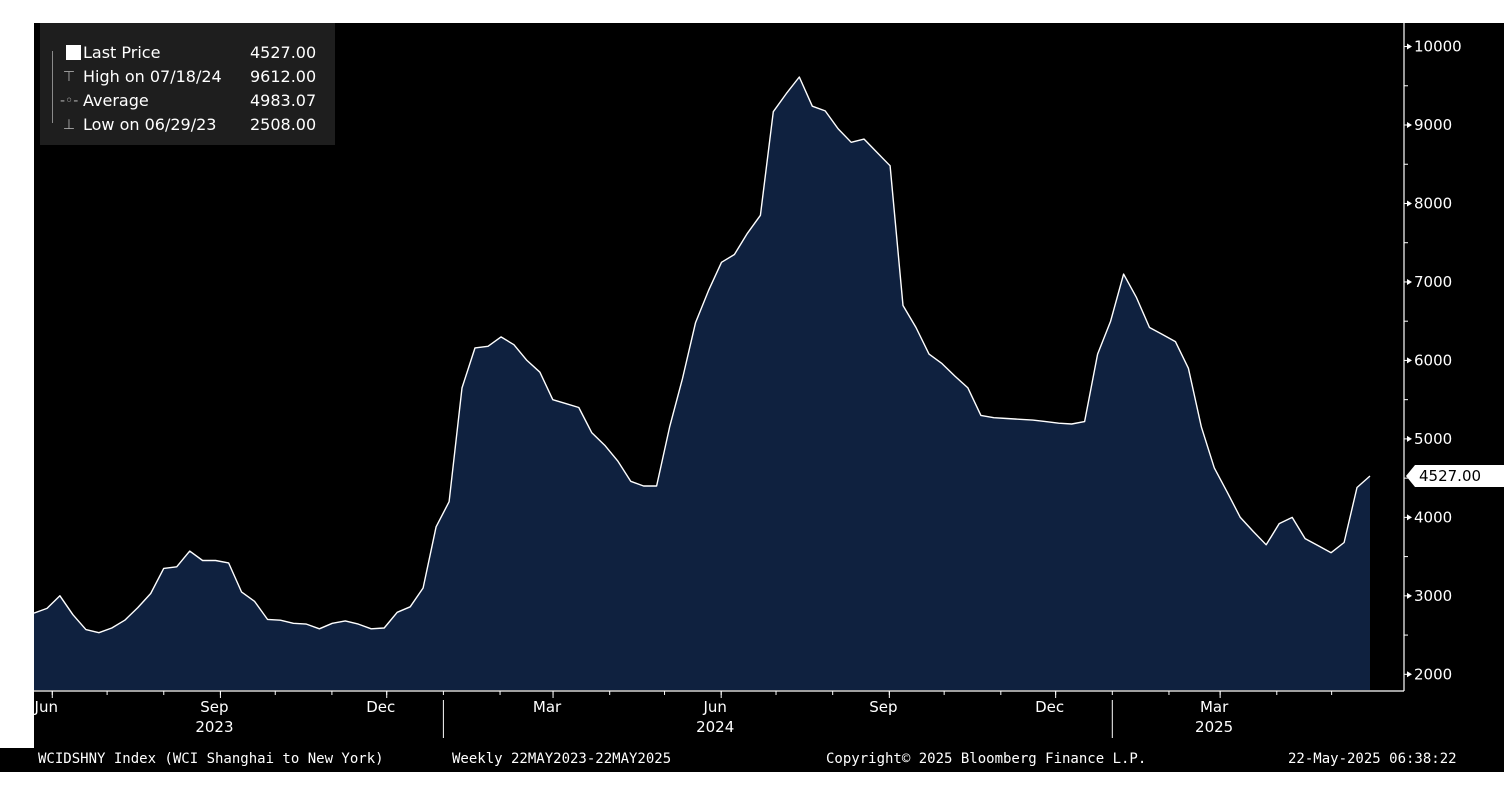 Image resolution: width=1504 pixels, height=796 pixels. I want to click on legend-item-value: 2508.00, so click(283, 124).